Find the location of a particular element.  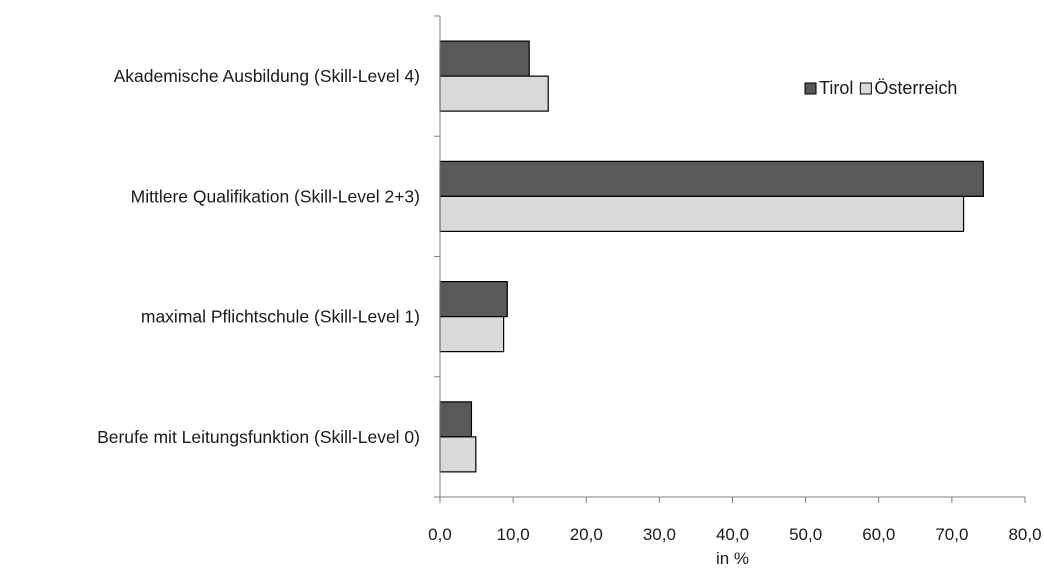

tick-labels: 0,0 10,0 20,0 30,0 40,0 50,0 60,0 70,0 80,0 is located at coordinates (734, 534).